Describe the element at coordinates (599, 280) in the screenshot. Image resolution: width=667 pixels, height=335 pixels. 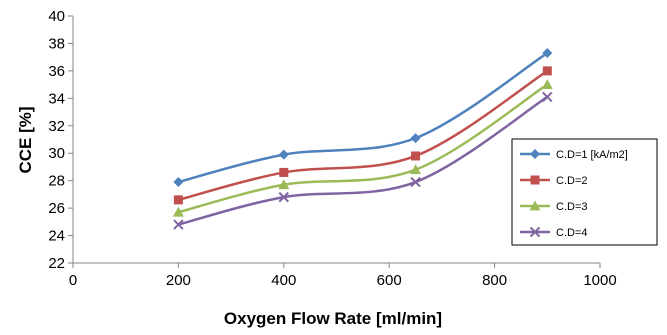
I see `x-tick-label: 1000` at that location.